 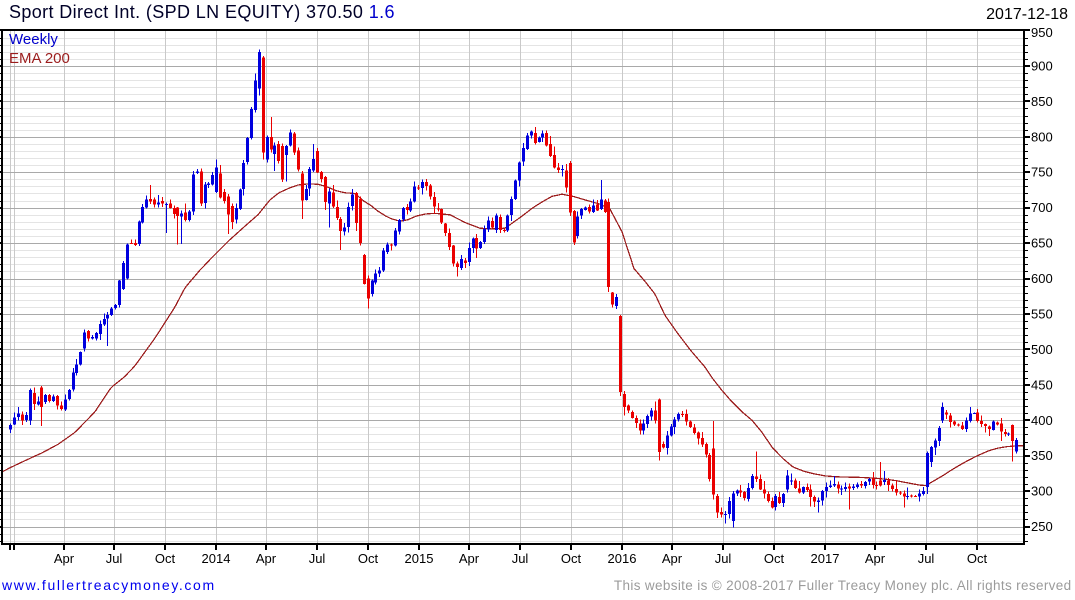 I want to click on svg-text: 800, so click(x=1042, y=136).